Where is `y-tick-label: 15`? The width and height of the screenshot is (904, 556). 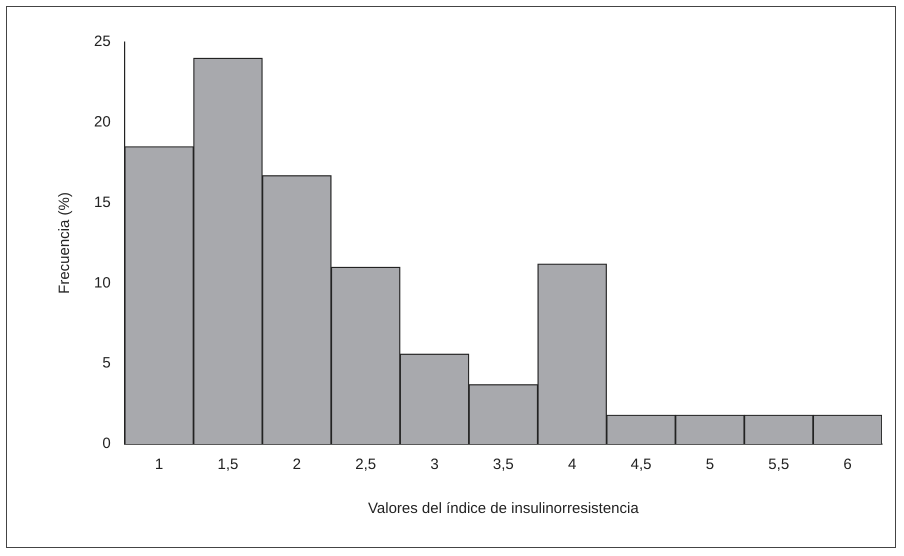
y-tick-label: 15 is located at coordinates (102, 202).